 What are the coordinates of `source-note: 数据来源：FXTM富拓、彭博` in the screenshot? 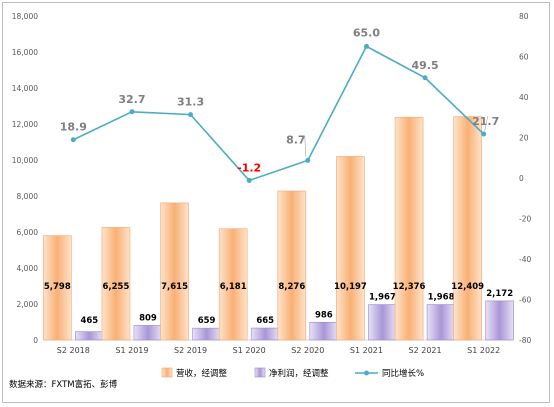 It's located at (63, 384).